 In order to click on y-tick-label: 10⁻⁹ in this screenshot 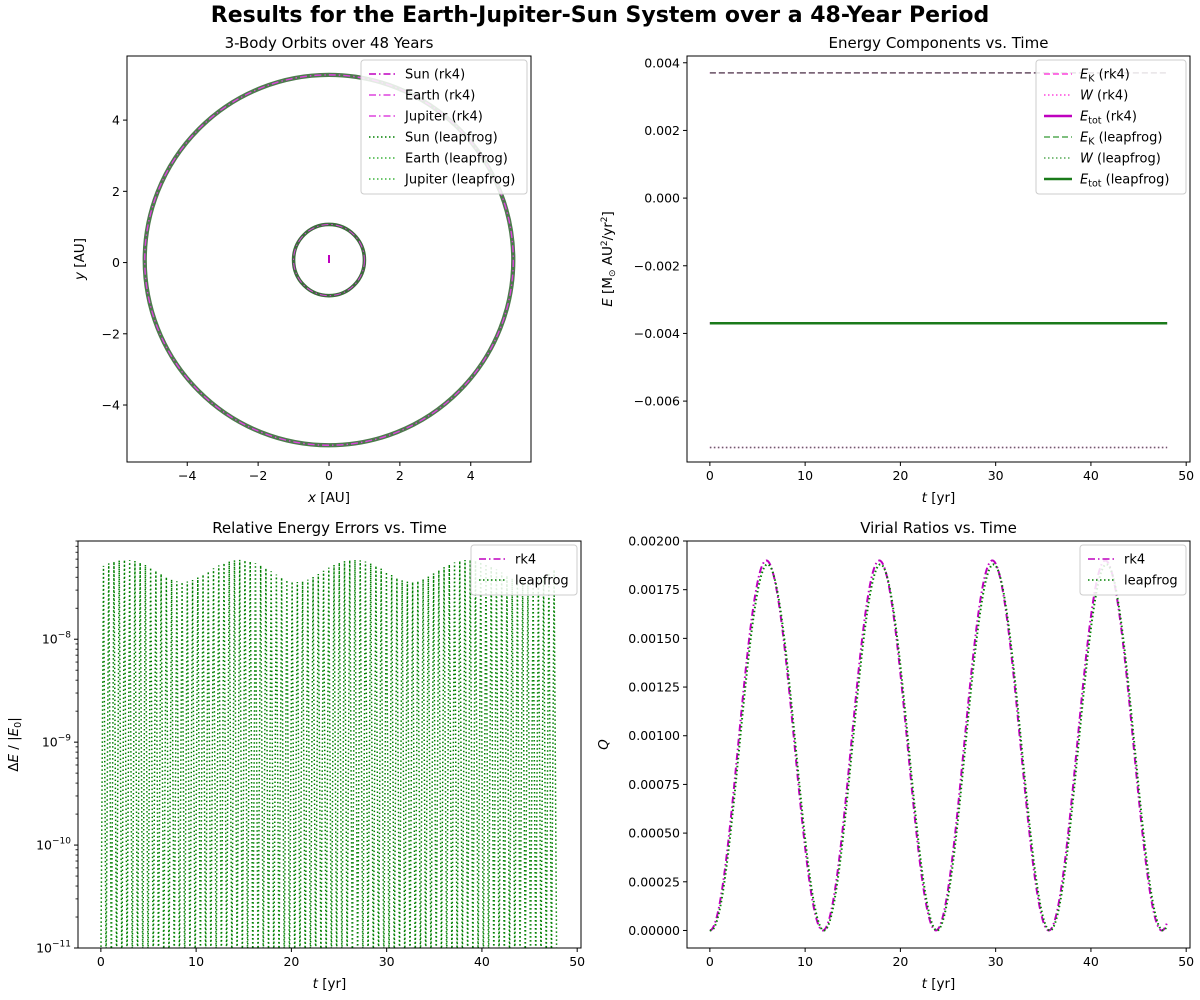, I will do `click(56, 742)`.